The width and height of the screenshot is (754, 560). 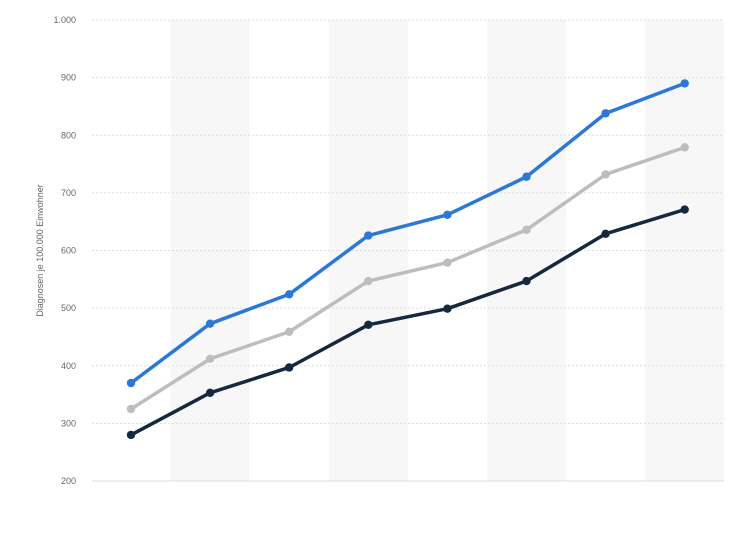 I want to click on y-tick-label: 1.000, so click(x=64, y=20).